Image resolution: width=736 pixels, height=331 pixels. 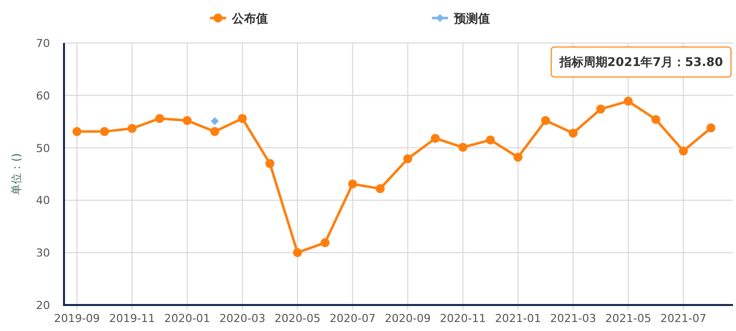 What do you see at coordinates (16, 174) in the screenshot?
I see `y-axis-title: 单位：()` at bounding box center [16, 174].